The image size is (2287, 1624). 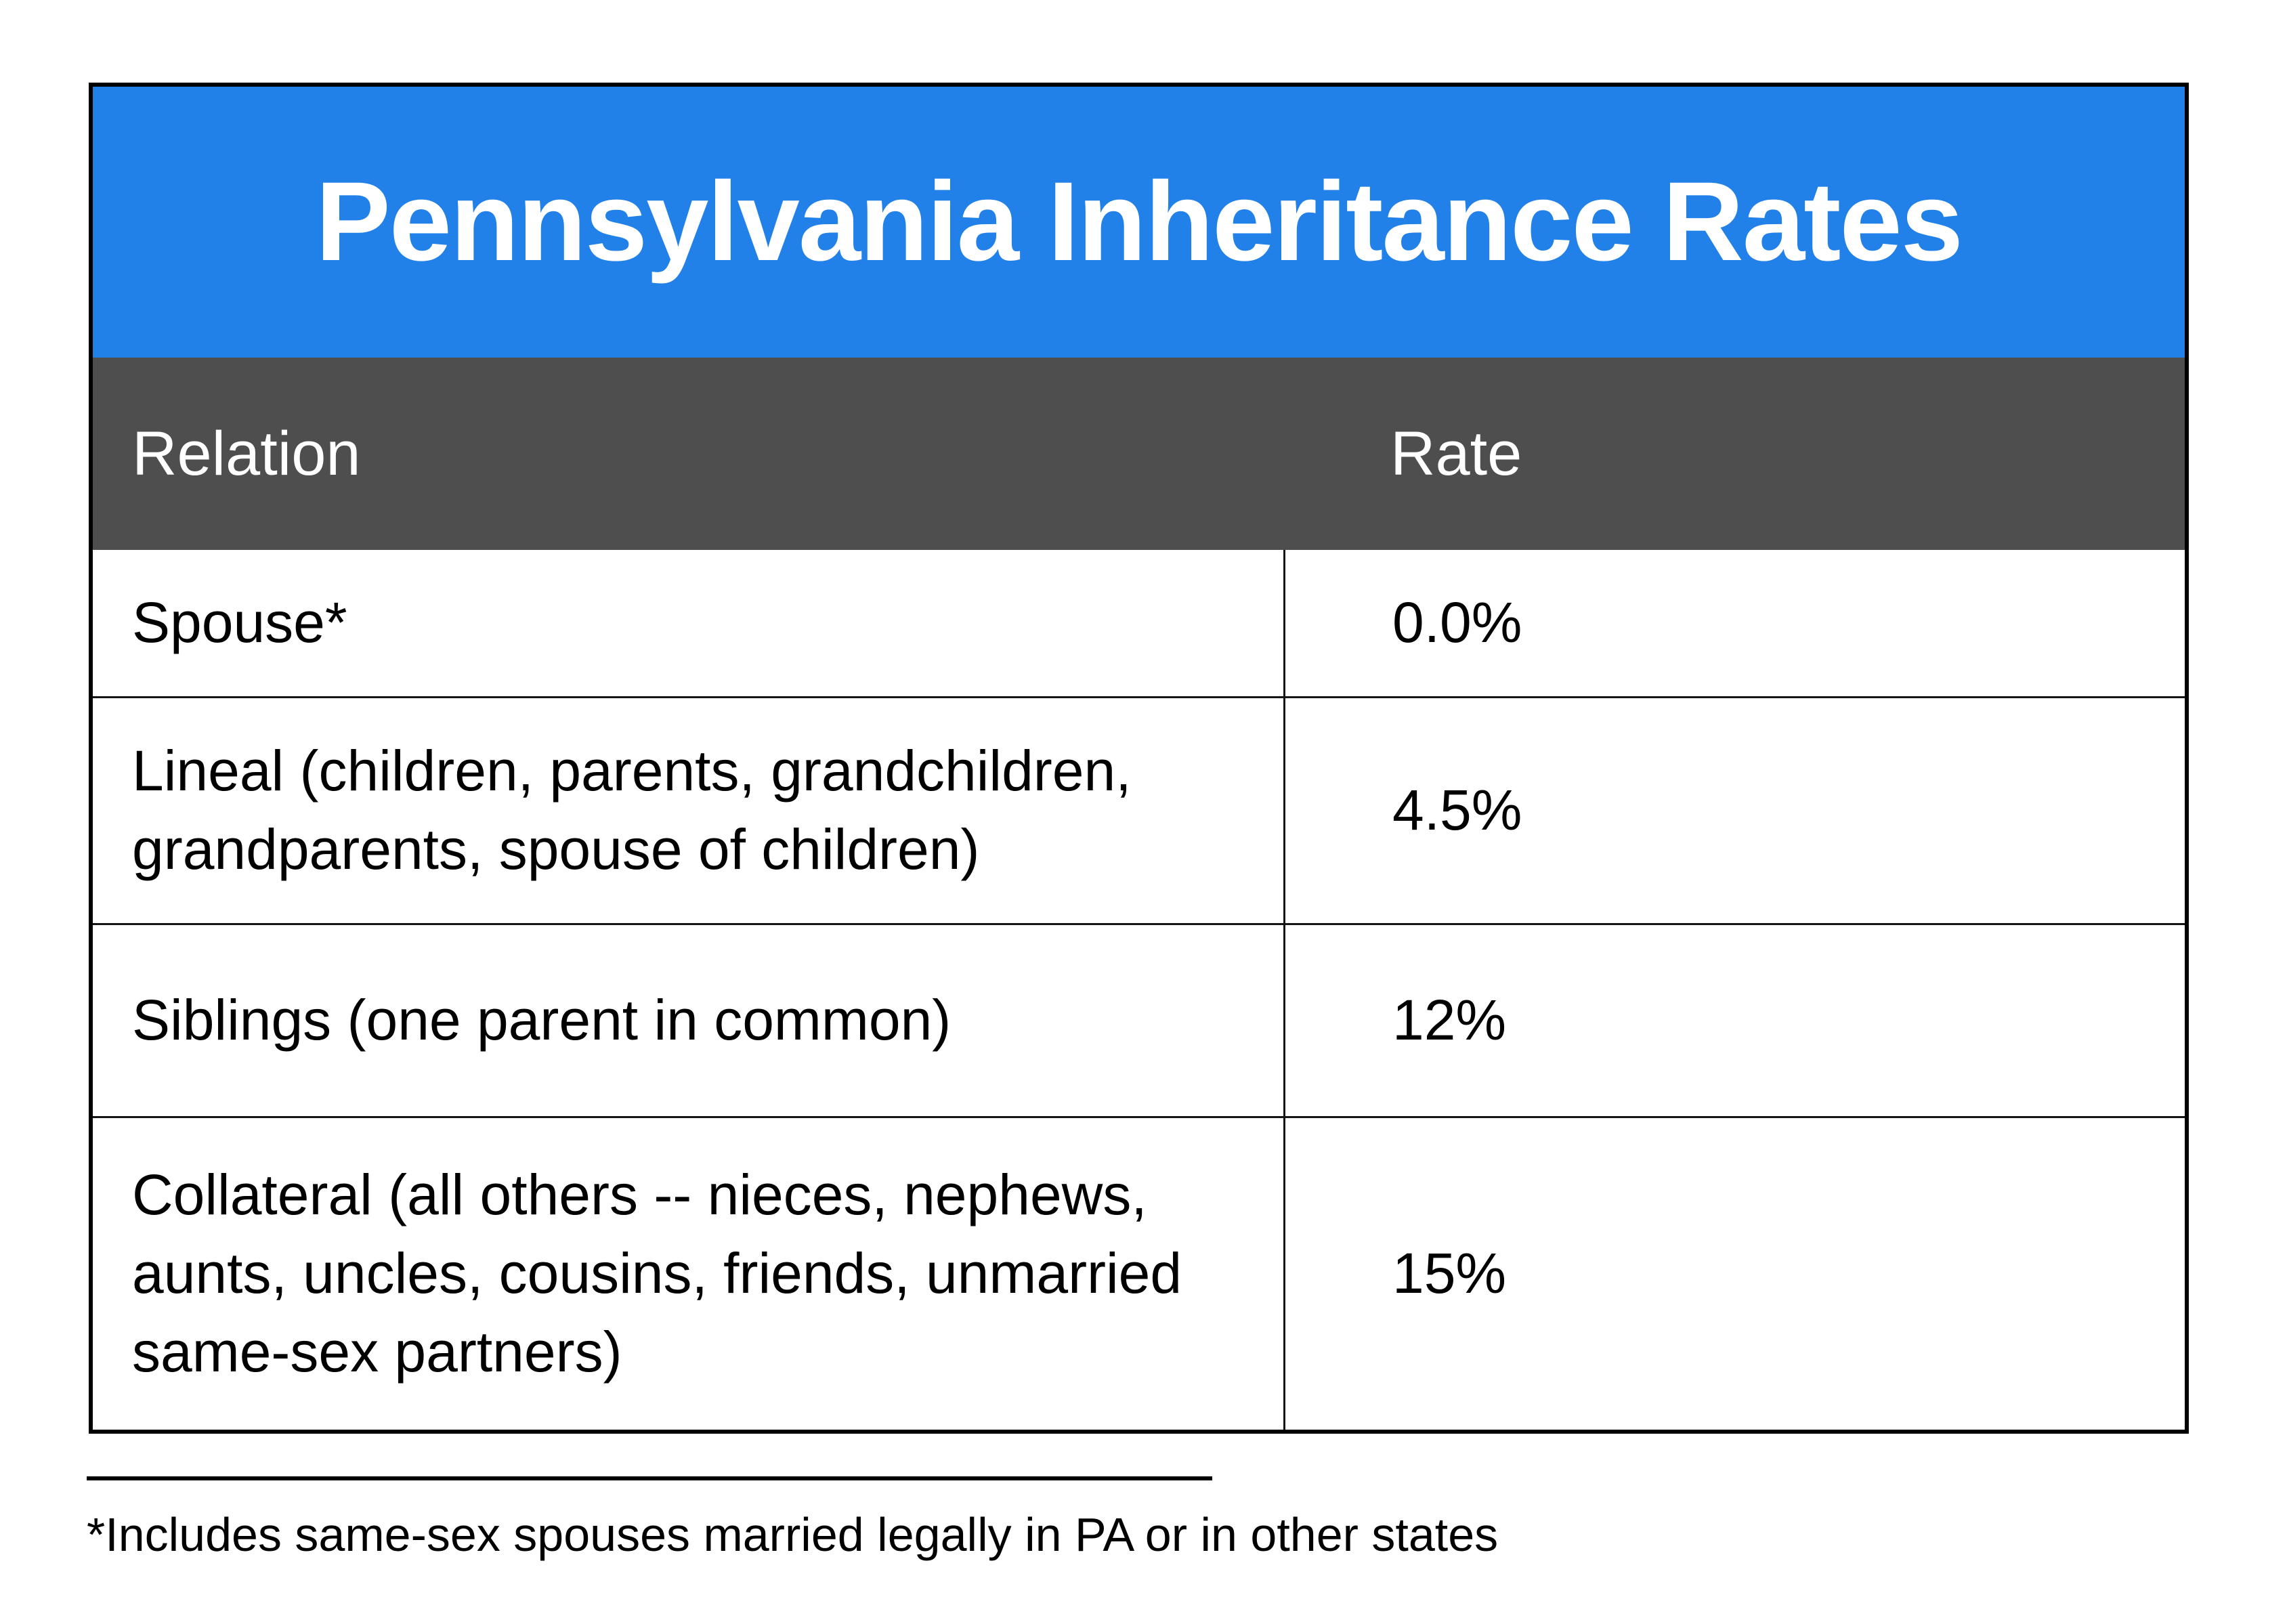 What do you see at coordinates (1139, 1019) in the screenshot?
I see `table-row: Siblings (one parent in common) 12%` at bounding box center [1139, 1019].